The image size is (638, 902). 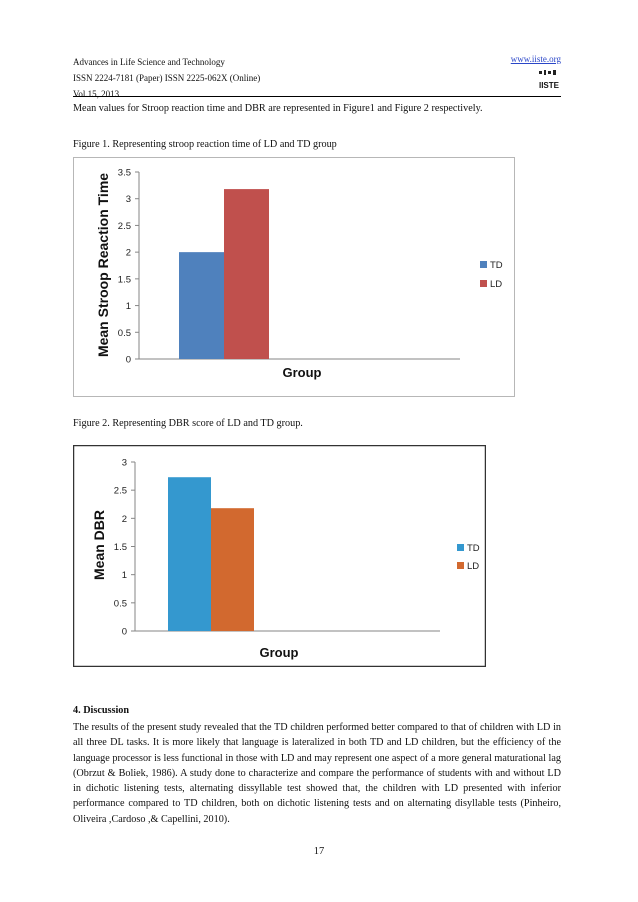 I want to click on page-number: 17, so click(x=319, y=851).